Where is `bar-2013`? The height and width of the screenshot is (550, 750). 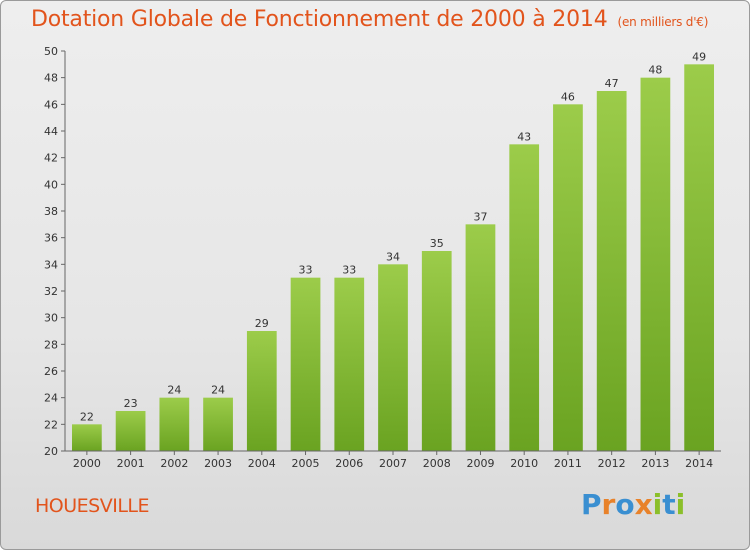
bar-2013 is located at coordinates (655, 264).